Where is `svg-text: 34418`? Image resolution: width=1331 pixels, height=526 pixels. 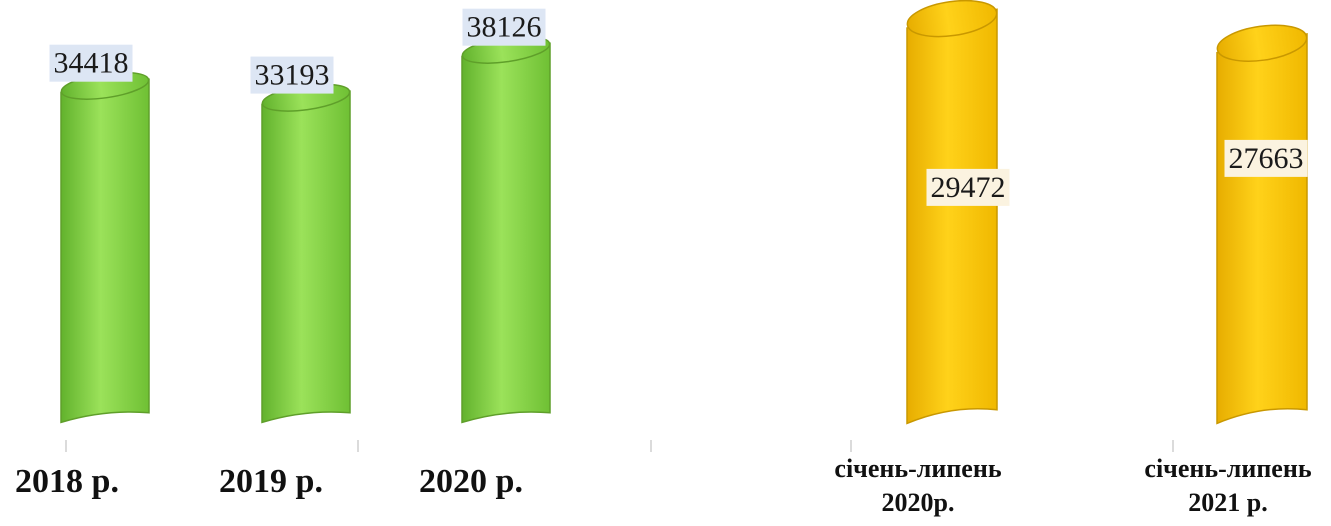 svg-text: 34418 is located at coordinates (91, 63).